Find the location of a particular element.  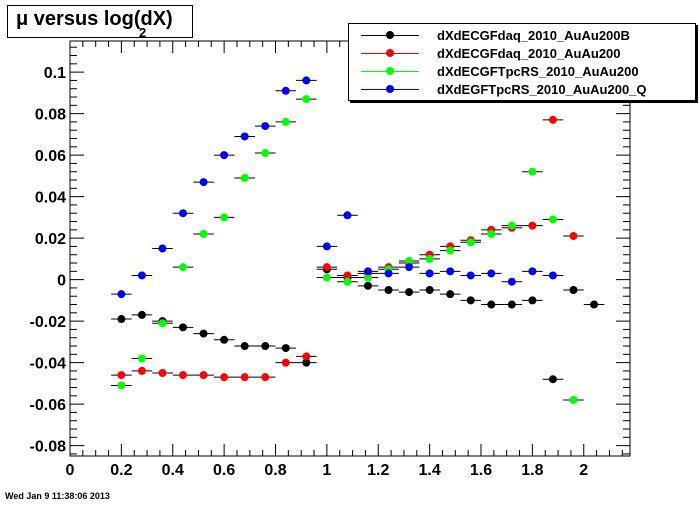

x-tick-label: 0.6 is located at coordinates (224, 470).